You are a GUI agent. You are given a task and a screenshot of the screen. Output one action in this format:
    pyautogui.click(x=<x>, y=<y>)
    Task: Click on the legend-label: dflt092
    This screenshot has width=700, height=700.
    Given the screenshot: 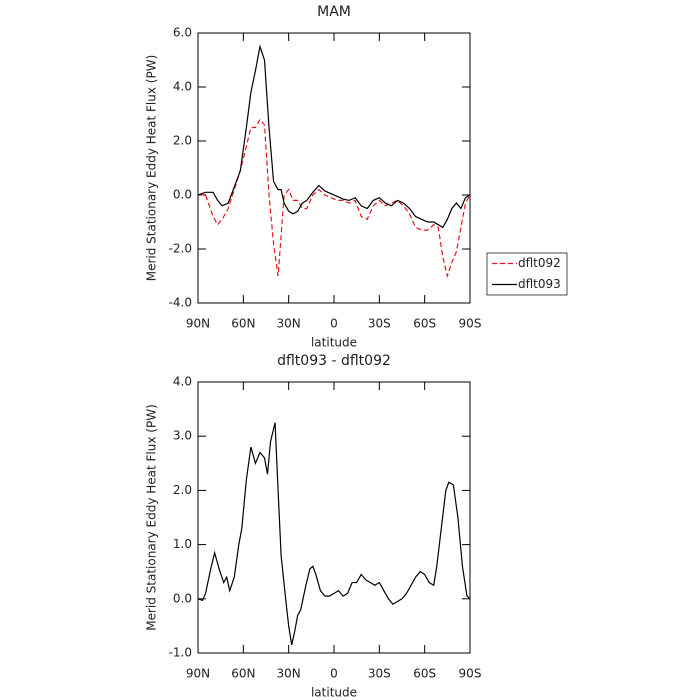 What is the action you would take?
    pyautogui.click(x=539, y=263)
    